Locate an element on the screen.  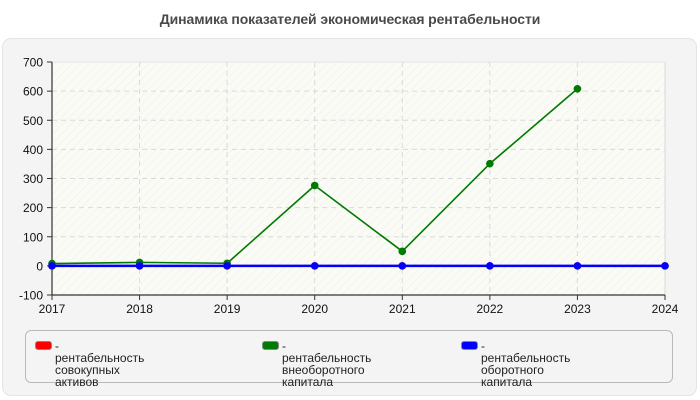
x-tick-label: 2018 is located at coordinates (139, 309).